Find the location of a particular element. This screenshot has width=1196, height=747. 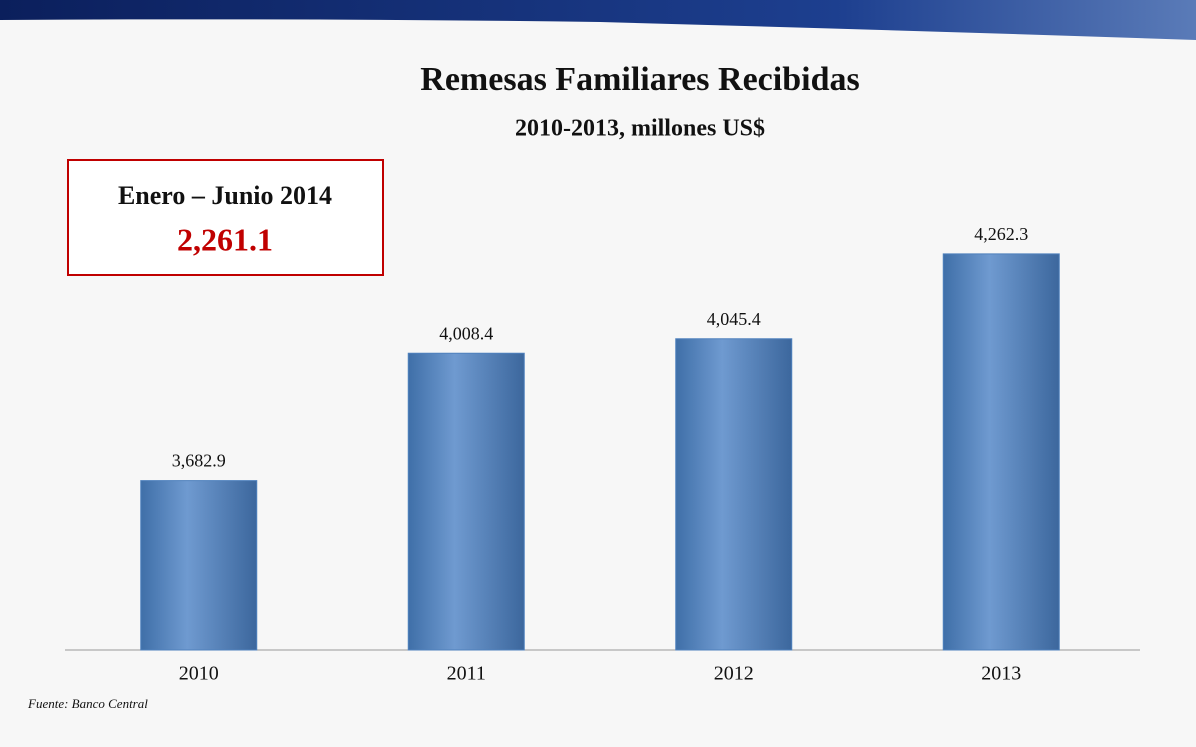

value-label: 4,262.3 is located at coordinates (1001, 234).